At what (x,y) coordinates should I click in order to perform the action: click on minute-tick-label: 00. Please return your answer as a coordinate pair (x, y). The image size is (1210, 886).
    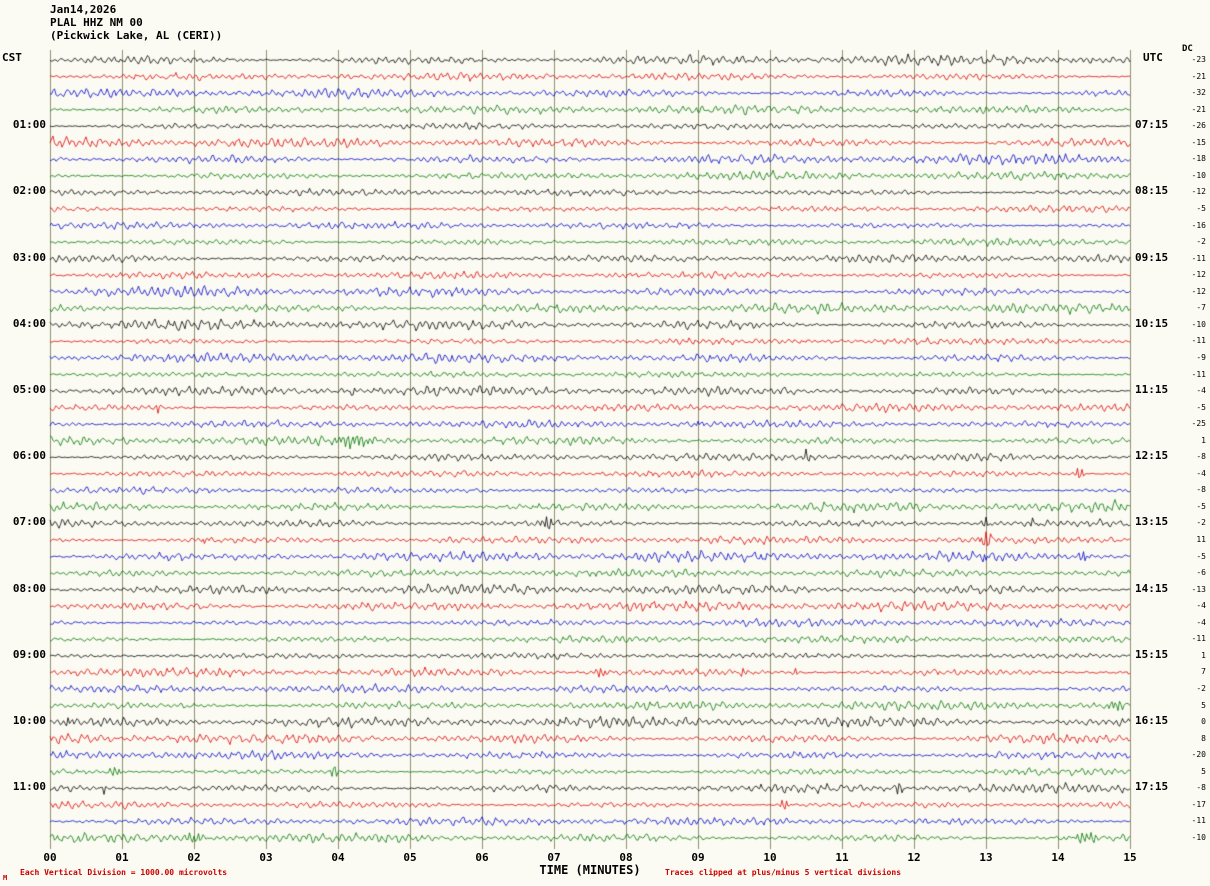
    Looking at the image, I should click on (50, 857).